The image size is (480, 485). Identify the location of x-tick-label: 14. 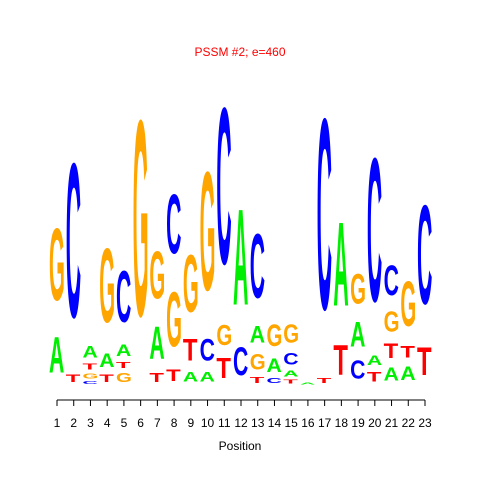
(275, 423).